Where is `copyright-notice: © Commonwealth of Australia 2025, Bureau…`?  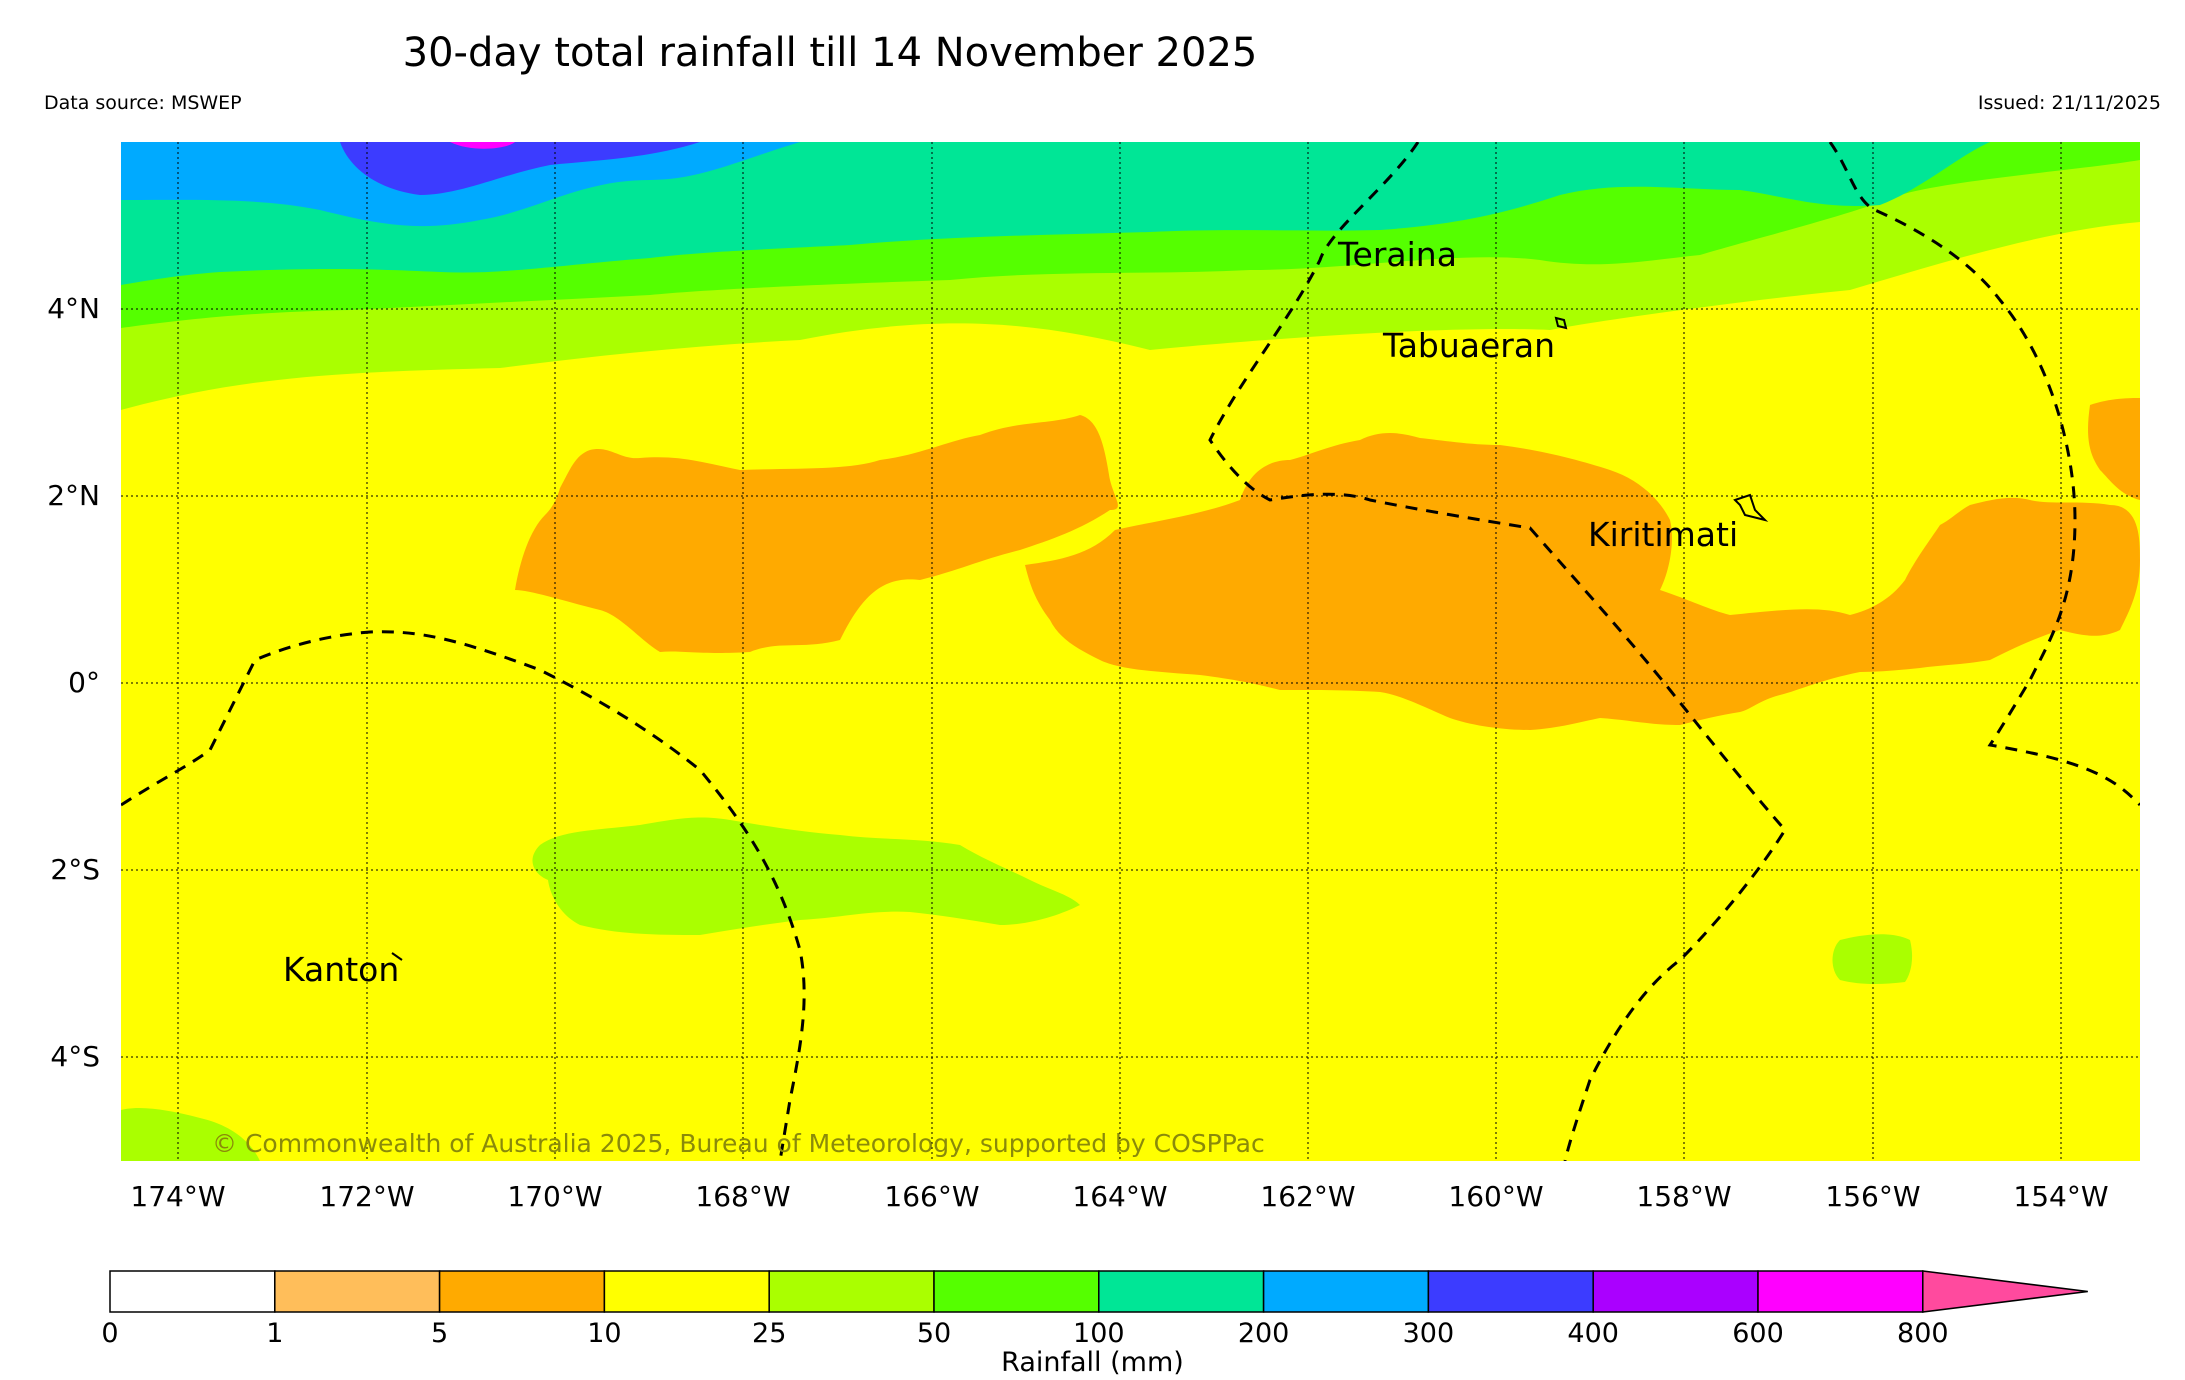
copyright-notice: © Commonwealth of Australia 2025, Bureau… is located at coordinates (738, 1143).